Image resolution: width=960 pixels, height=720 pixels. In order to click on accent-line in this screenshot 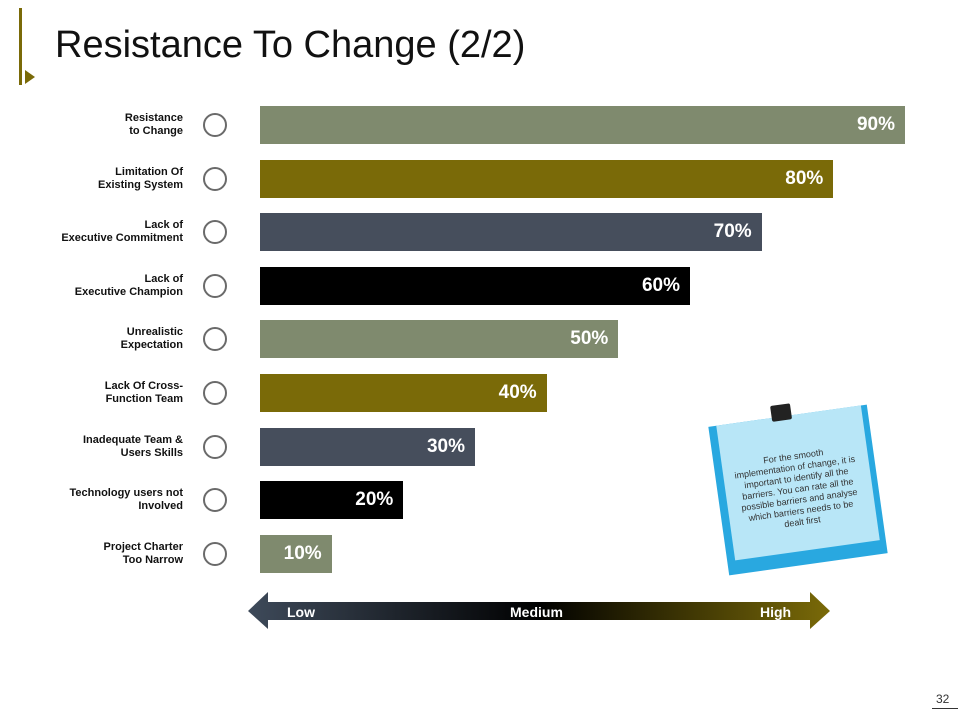, I will do `click(20, 46)`.